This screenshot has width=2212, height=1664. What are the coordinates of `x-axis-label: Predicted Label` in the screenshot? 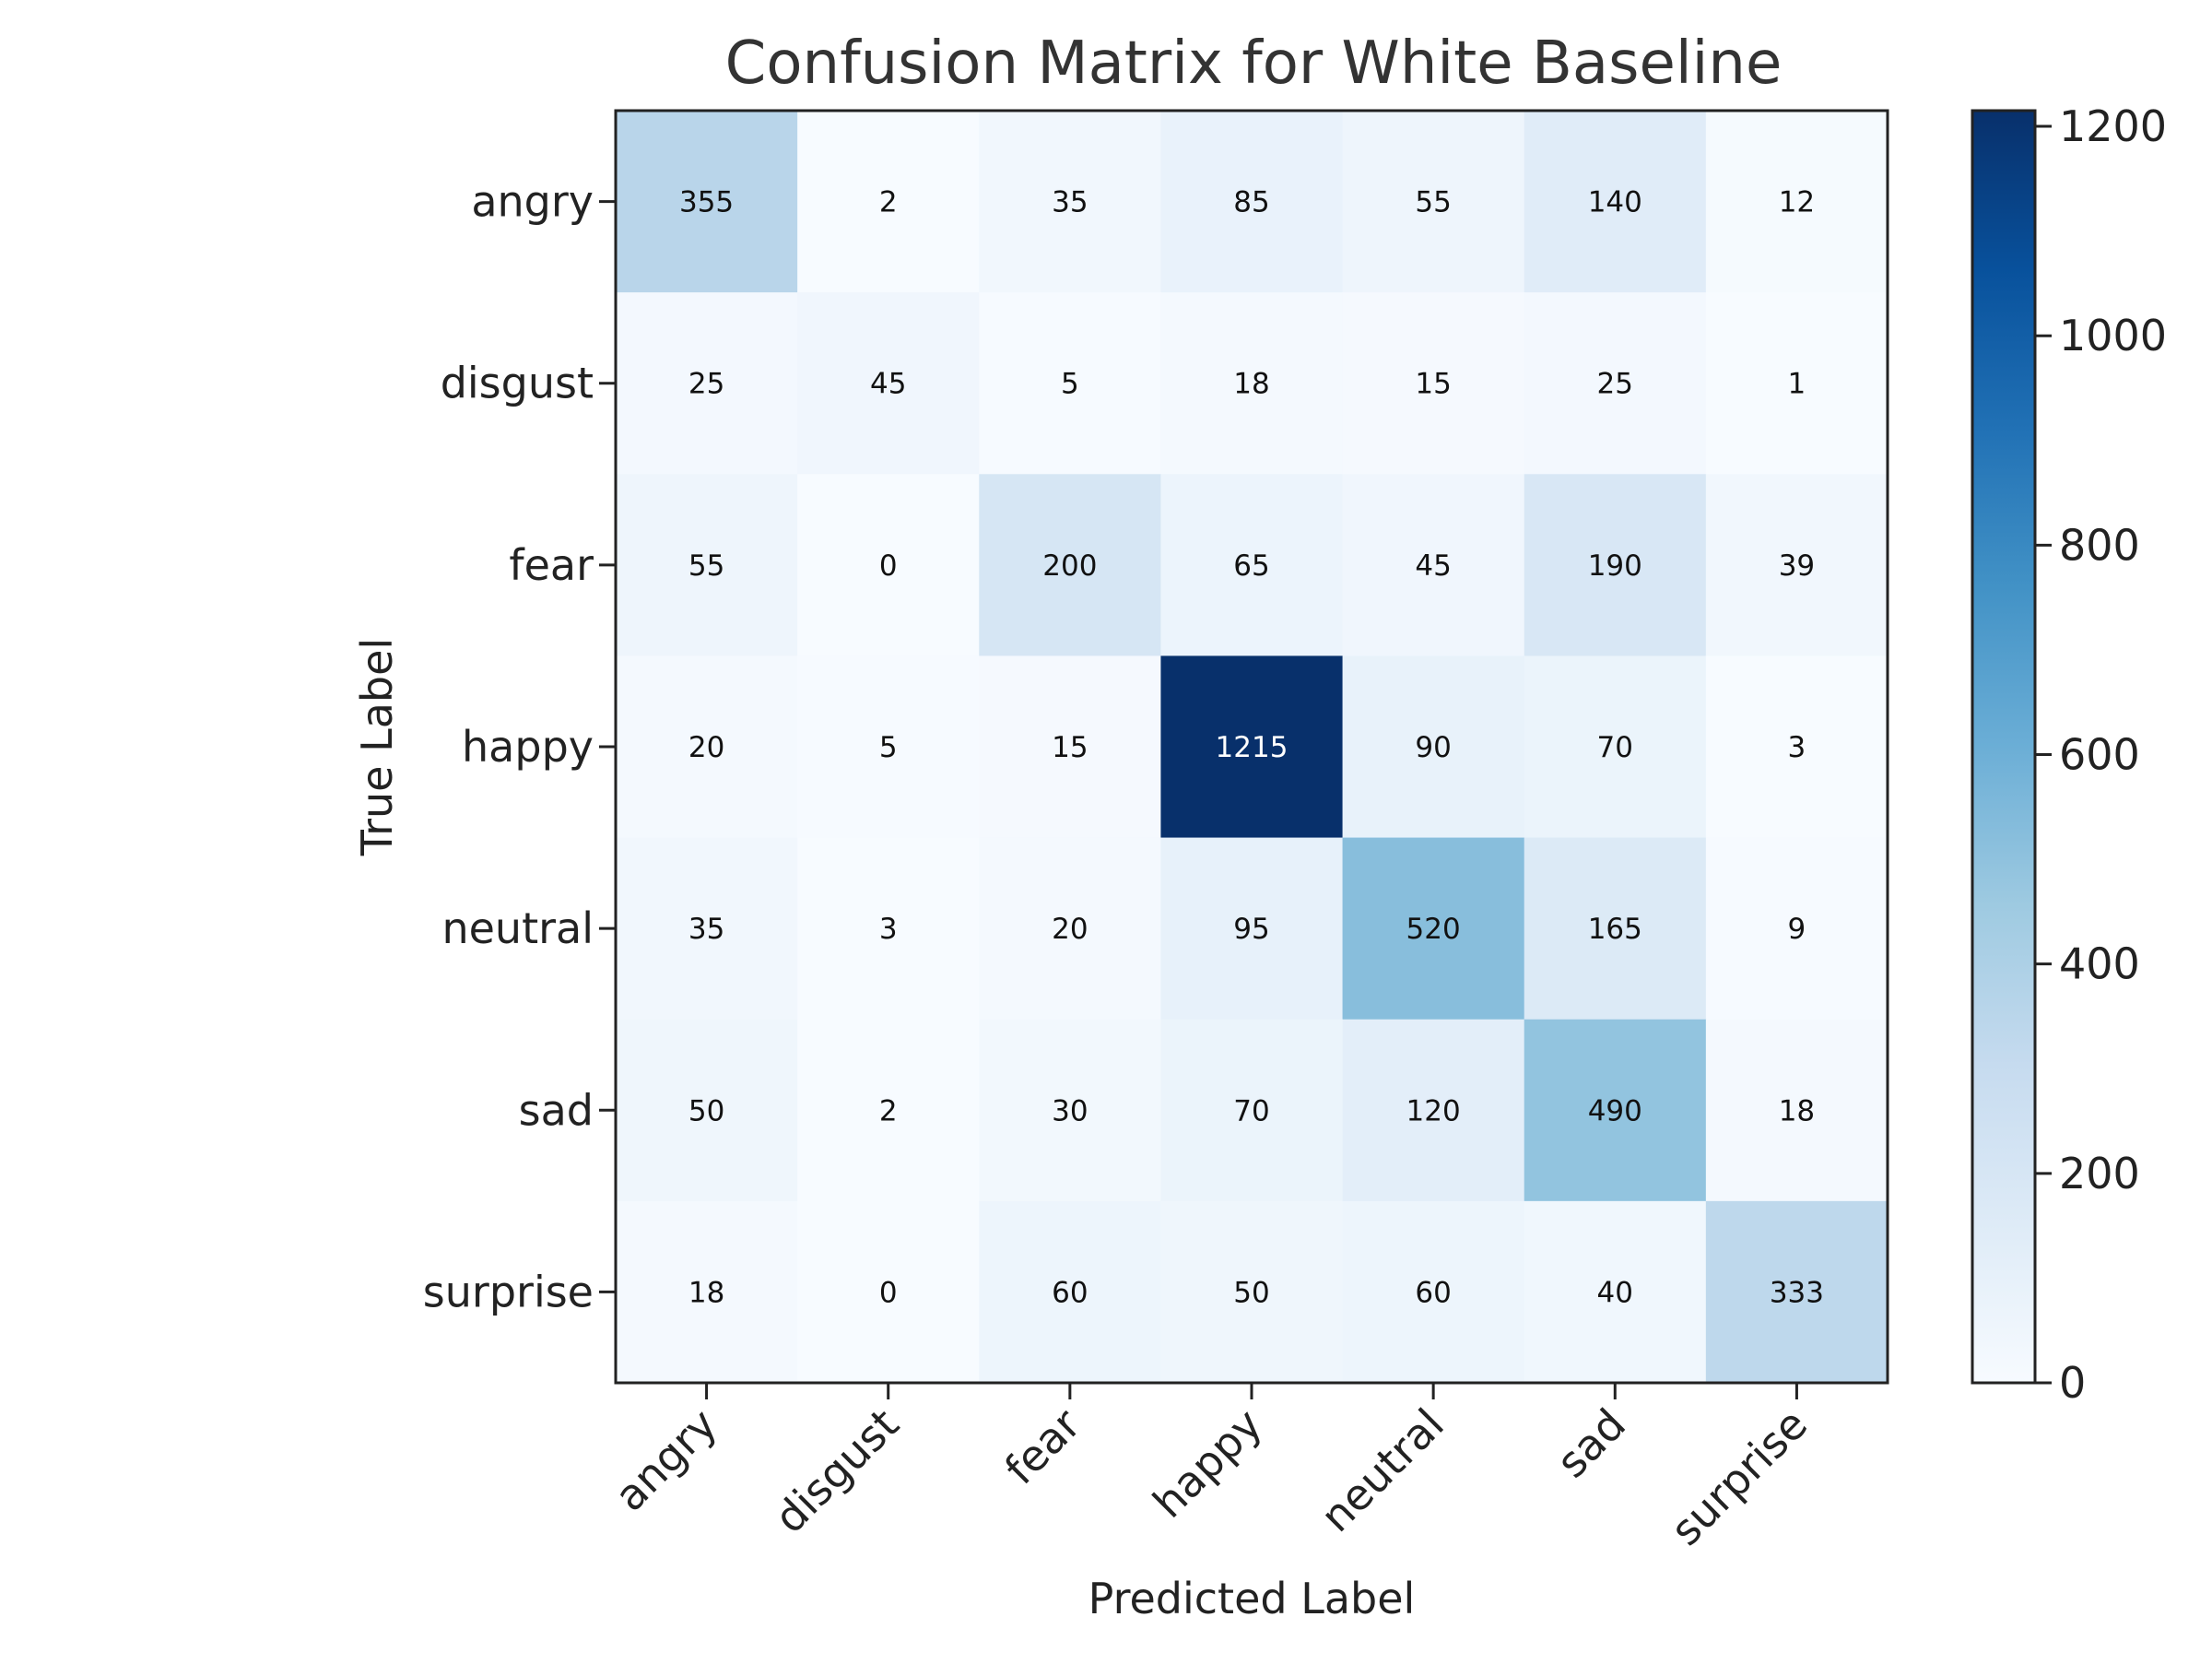 It's located at (1252, 1598).